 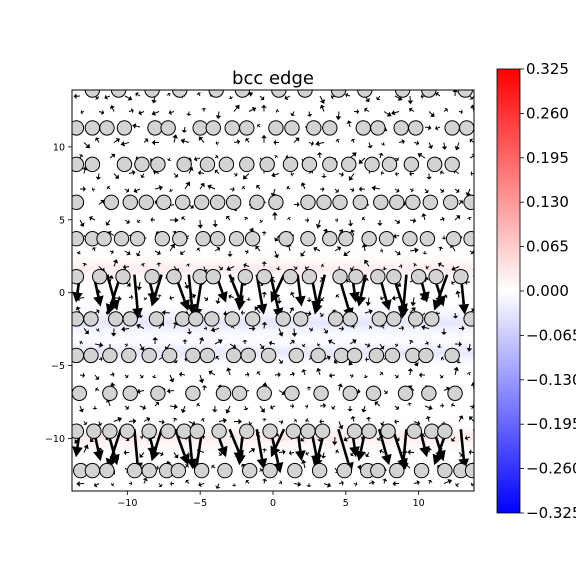 I want to click on colorbar-tick-label: 0.325, so click(x=547, y=69).